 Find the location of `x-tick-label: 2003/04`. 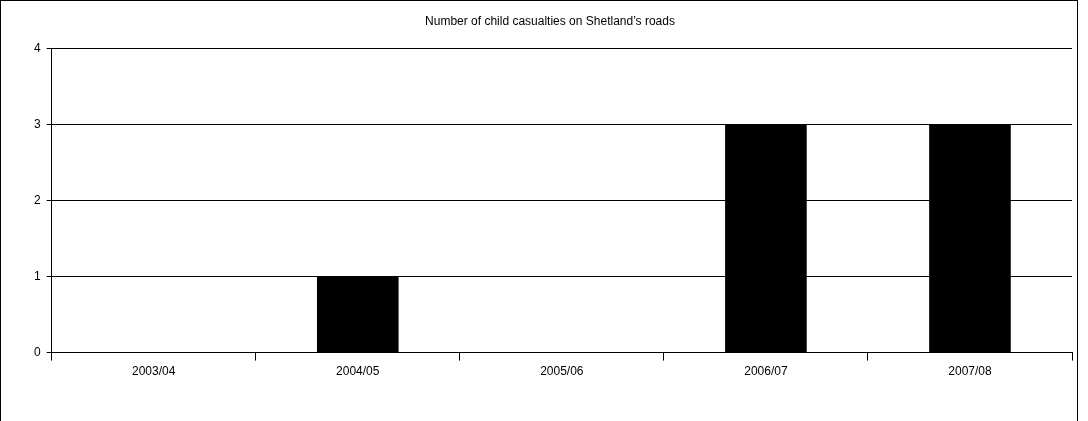

x-tick-label: 2003/04 is located at coordinates (154, 371).